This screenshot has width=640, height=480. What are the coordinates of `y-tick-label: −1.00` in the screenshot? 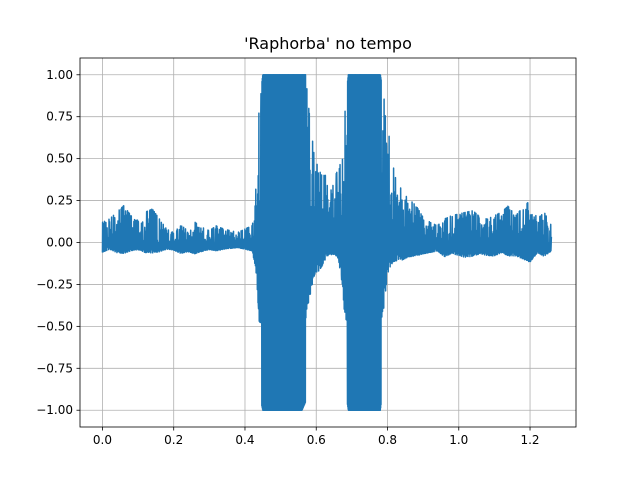 It's located at (54, 410).